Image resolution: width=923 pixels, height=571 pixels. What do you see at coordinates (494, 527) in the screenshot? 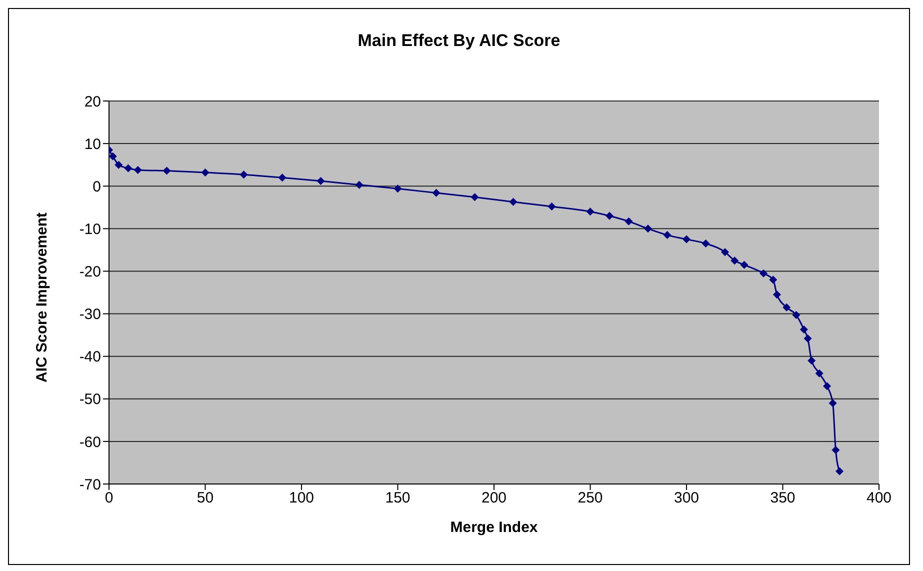
I see `x-axis-title: Merge Index` at bounding box center [494, 527].